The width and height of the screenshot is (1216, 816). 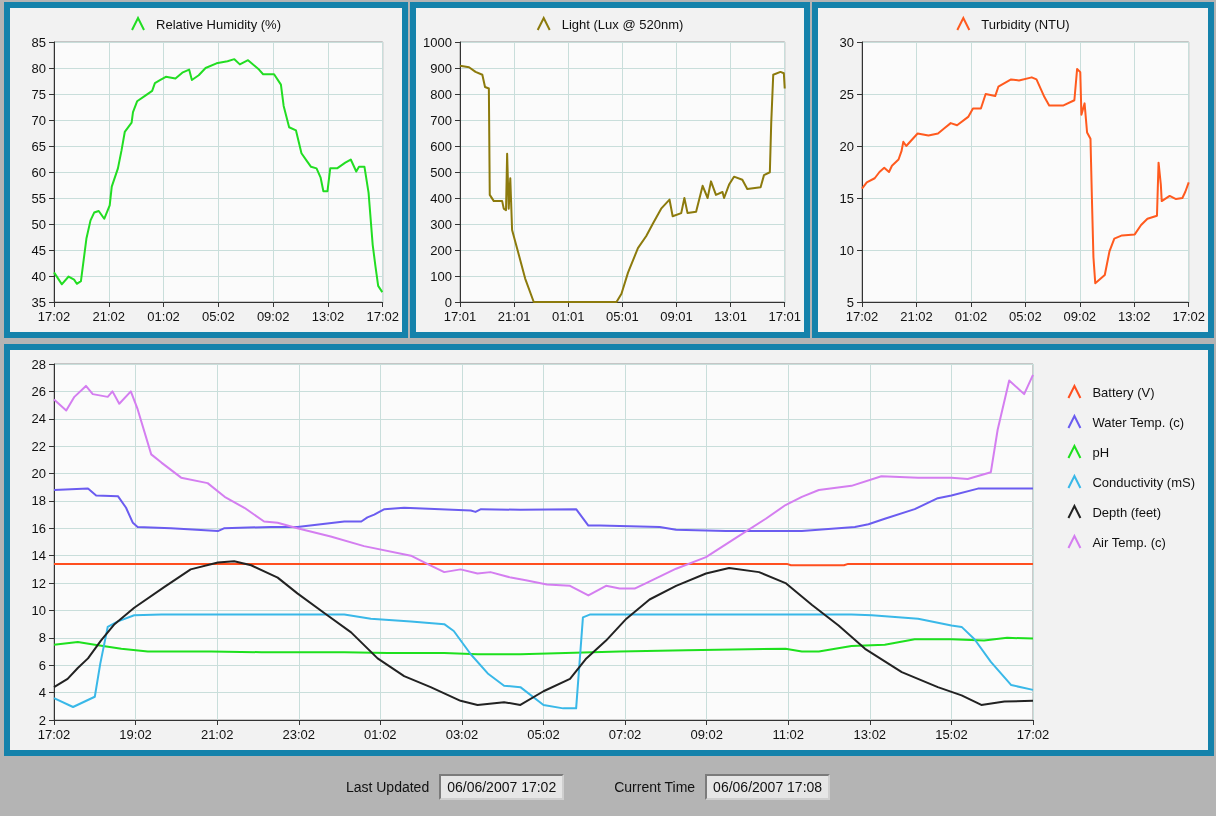 What do you see at coordinates (846, 94) in the screenshot?
I see `y-tick-label: 25` at bounding box center [846, 94].